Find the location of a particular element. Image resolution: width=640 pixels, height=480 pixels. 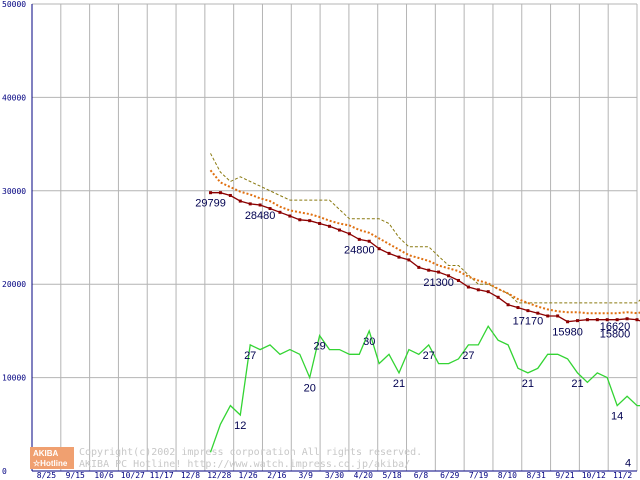

price-label: 15800 is located at coordinates (615, 334).